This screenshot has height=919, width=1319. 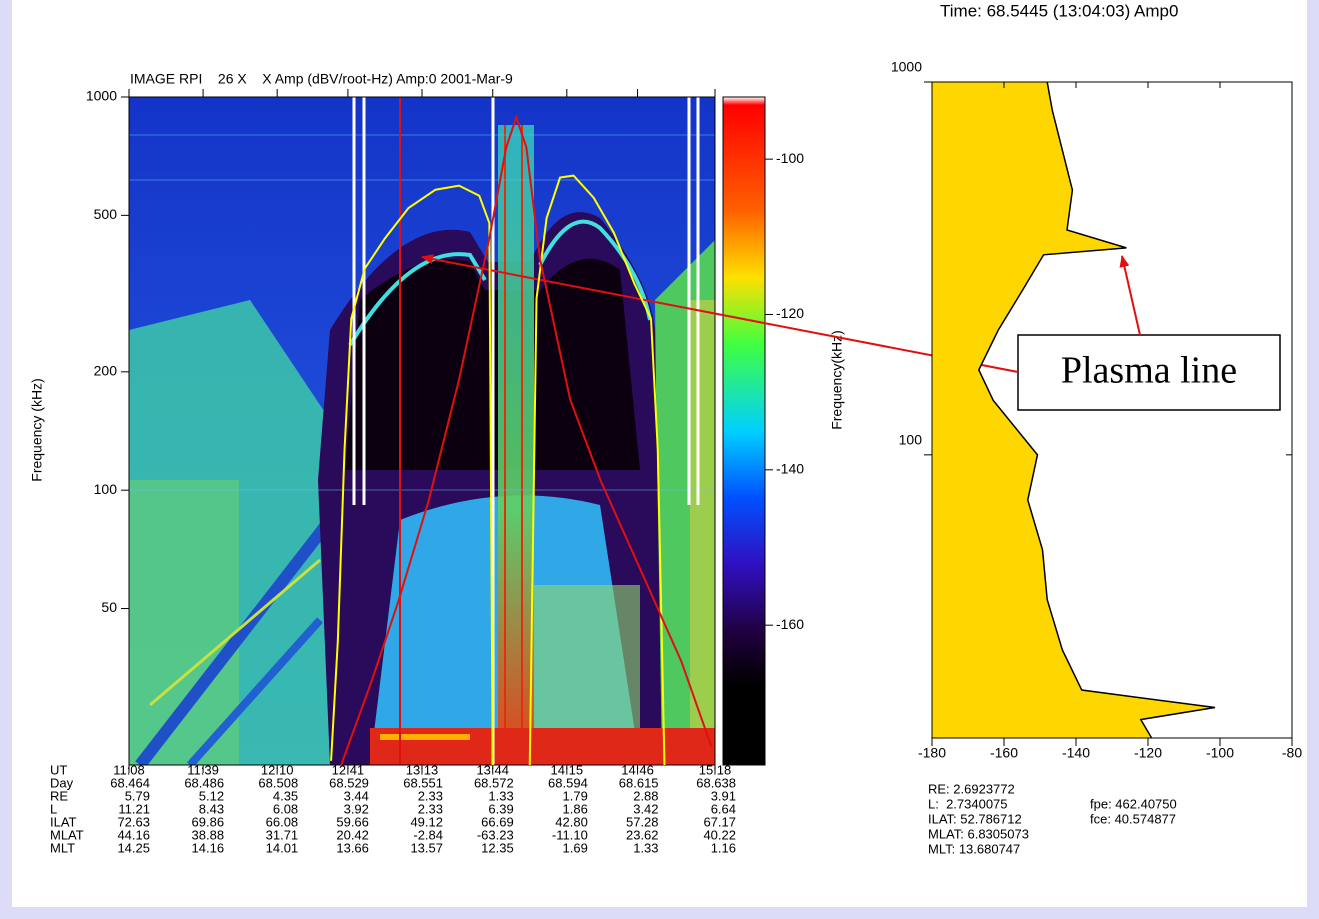 What do you see at coordinates (495, 834) in the screenshot?
I see `table-cell: -63.23` at bounding box center [495, 834].